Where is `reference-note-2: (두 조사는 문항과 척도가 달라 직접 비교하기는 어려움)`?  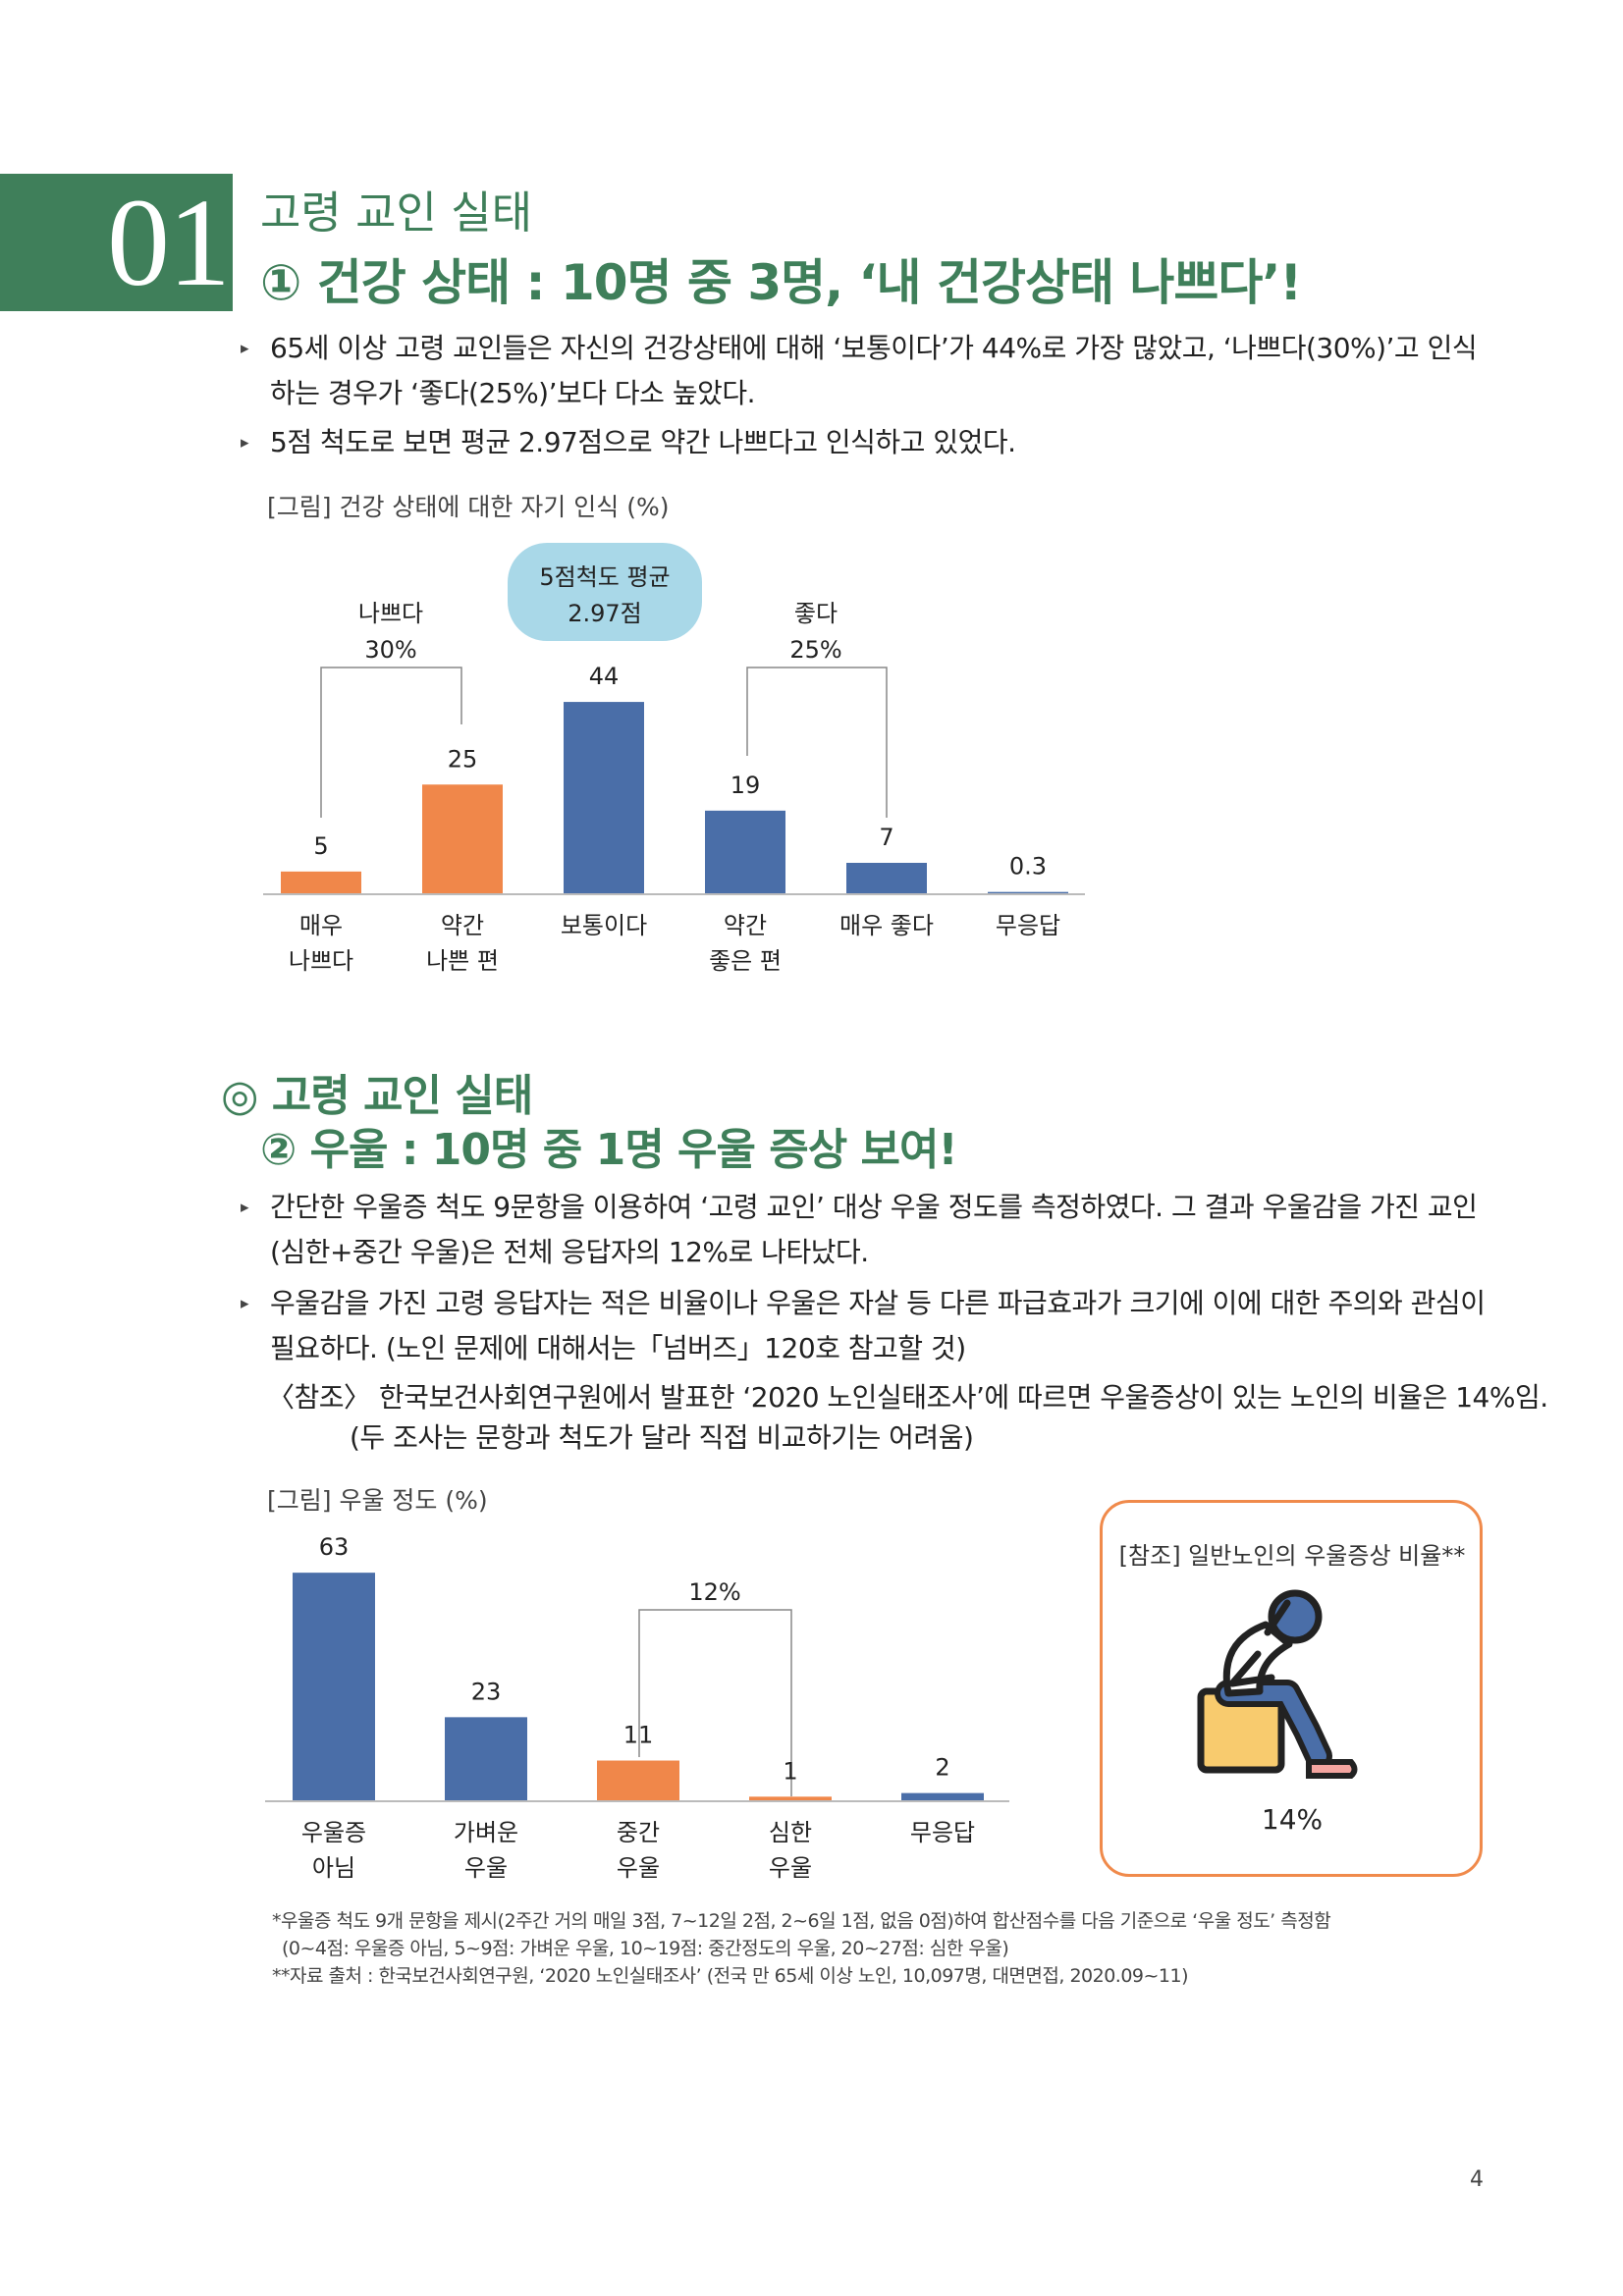 reference-note-2: (두 조사는 문항과 척도가 달라 직접 비교하기는 어려움) is located at coordinates (662, 1437).